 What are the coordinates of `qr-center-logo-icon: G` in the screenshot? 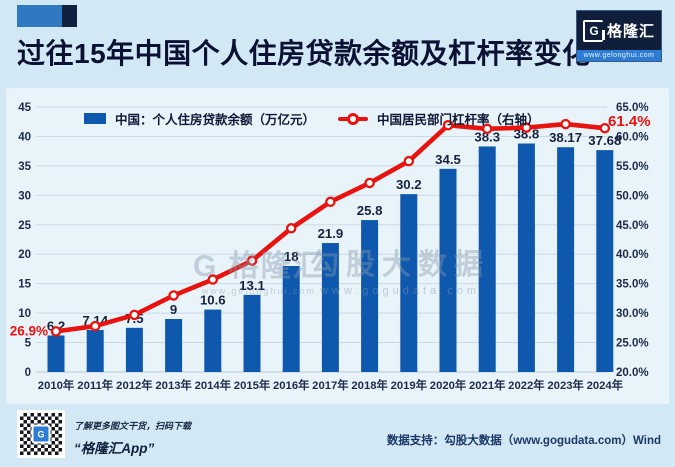 It's located at (41, 434).